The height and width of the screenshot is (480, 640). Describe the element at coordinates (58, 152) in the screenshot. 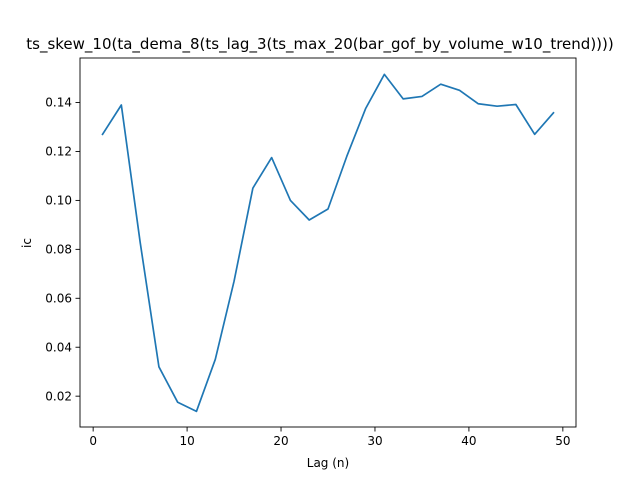

I see `y-tick-label: 0.12` at that location.